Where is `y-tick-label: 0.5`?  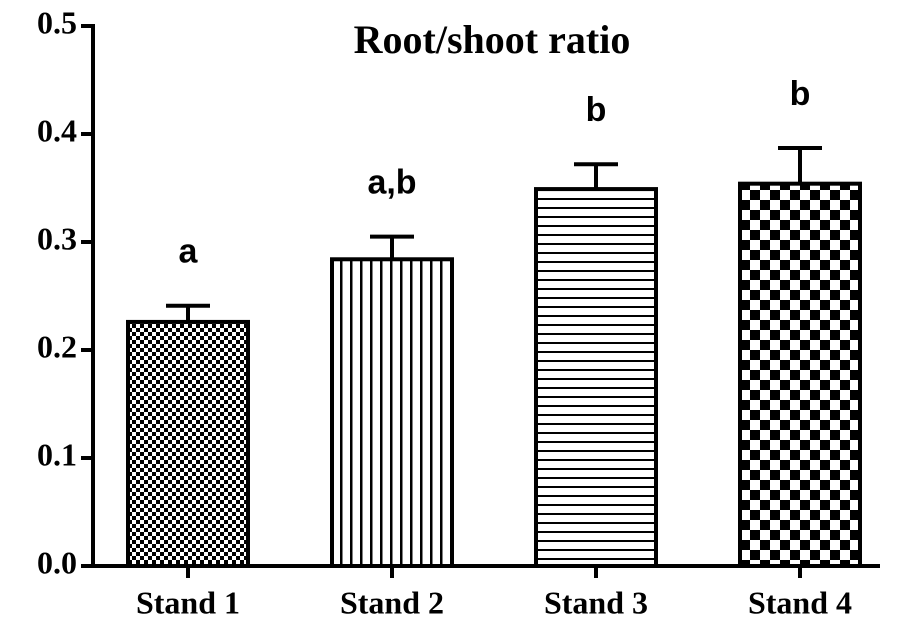
y-tick-label: 0.5 is located at coordinates (57, 22).